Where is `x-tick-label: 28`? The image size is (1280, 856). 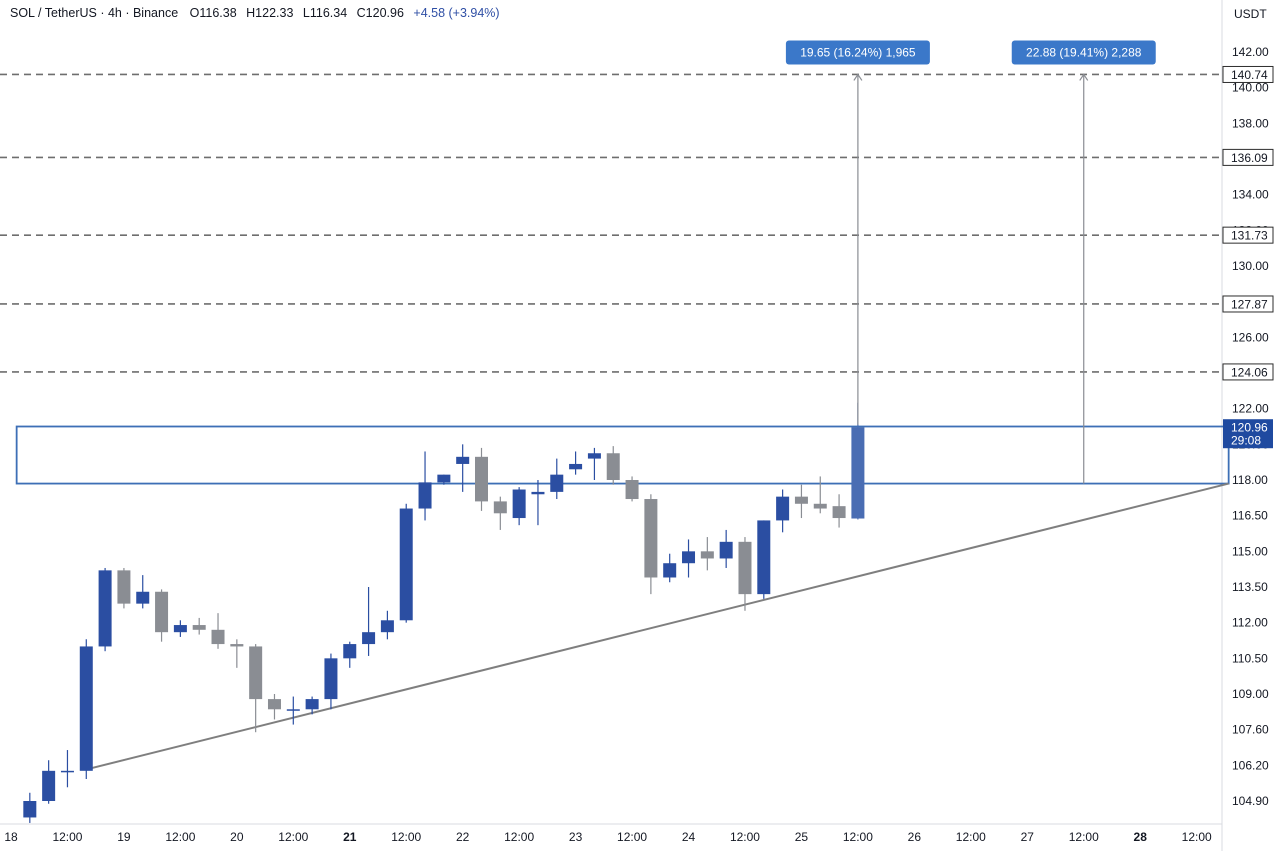 x-tick-label: 28 is located at coordinates (1141, 837).